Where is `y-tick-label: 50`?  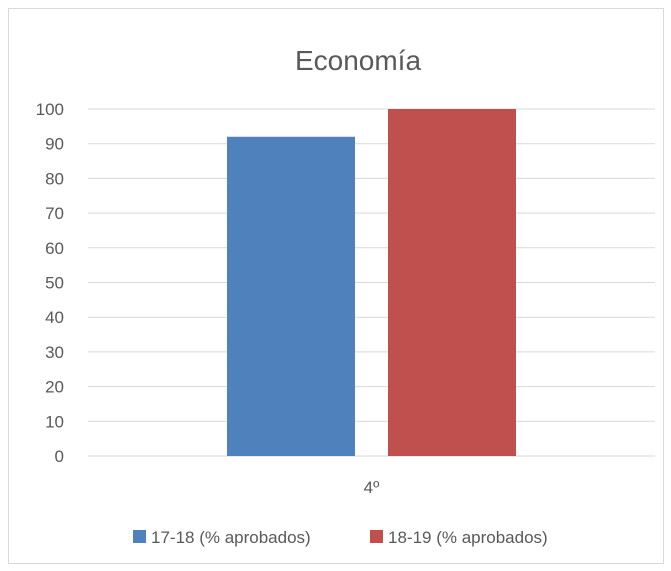
y-tick-label: 50 is located at coordinates (54, 283).